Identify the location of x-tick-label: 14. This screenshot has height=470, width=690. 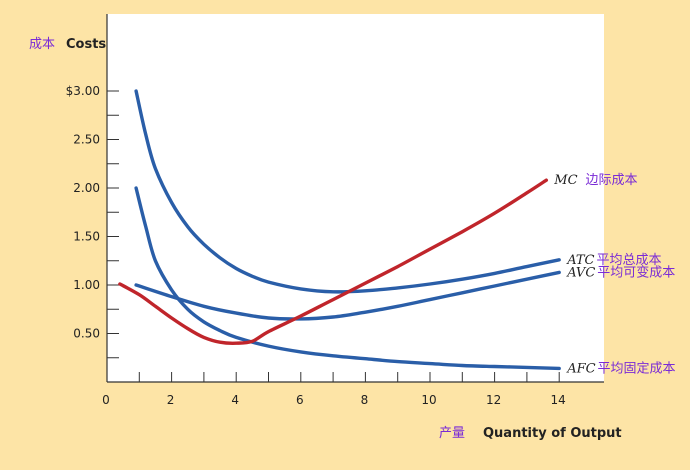
(558, 400).